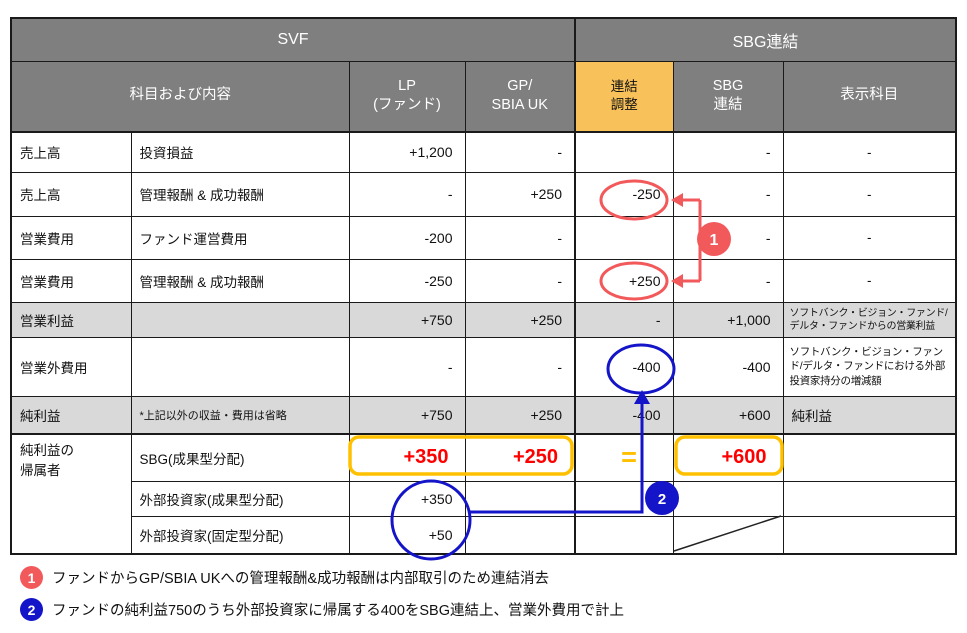 Image resolution: width=967 pixels, height=633 pixels. What do you see at coordinates (31, 577) in the screenshot?
I see `footnote-1-badge: 1` at bounding box center [31, 577].